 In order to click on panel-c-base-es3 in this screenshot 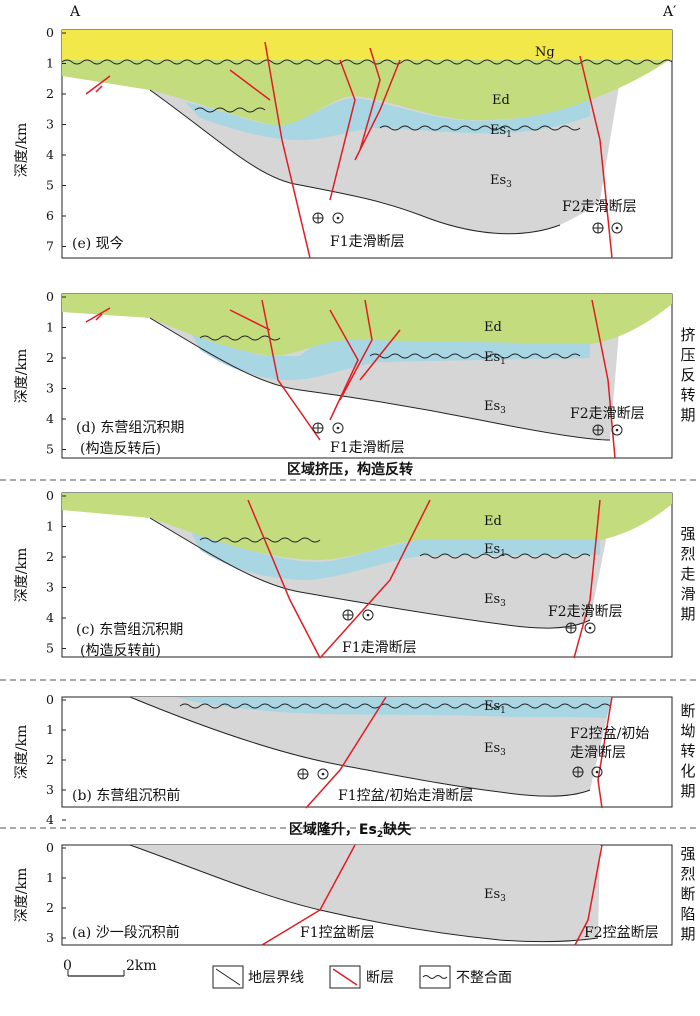, I will do `click(370, 573)`.